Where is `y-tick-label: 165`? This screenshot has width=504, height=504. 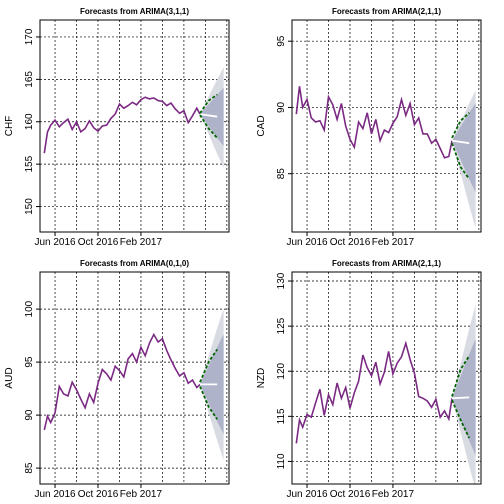 y-tick-label: 165 is located at coordinates (29, 79).